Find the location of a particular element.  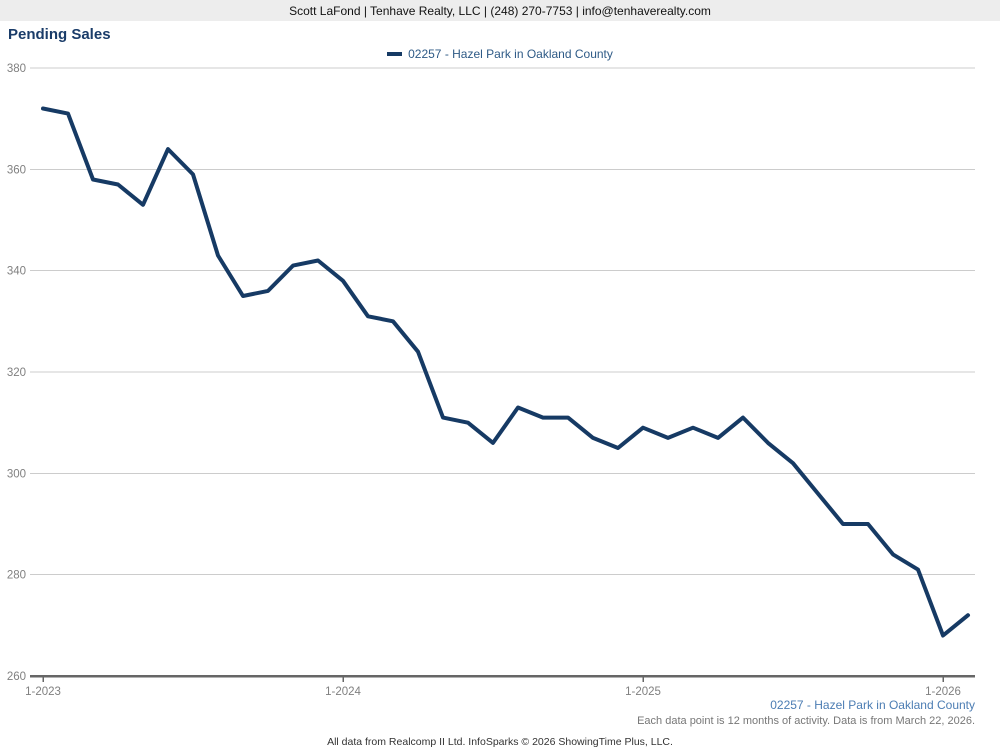

x-axis-label: 1-2026 is located at coordinates (943, 692).